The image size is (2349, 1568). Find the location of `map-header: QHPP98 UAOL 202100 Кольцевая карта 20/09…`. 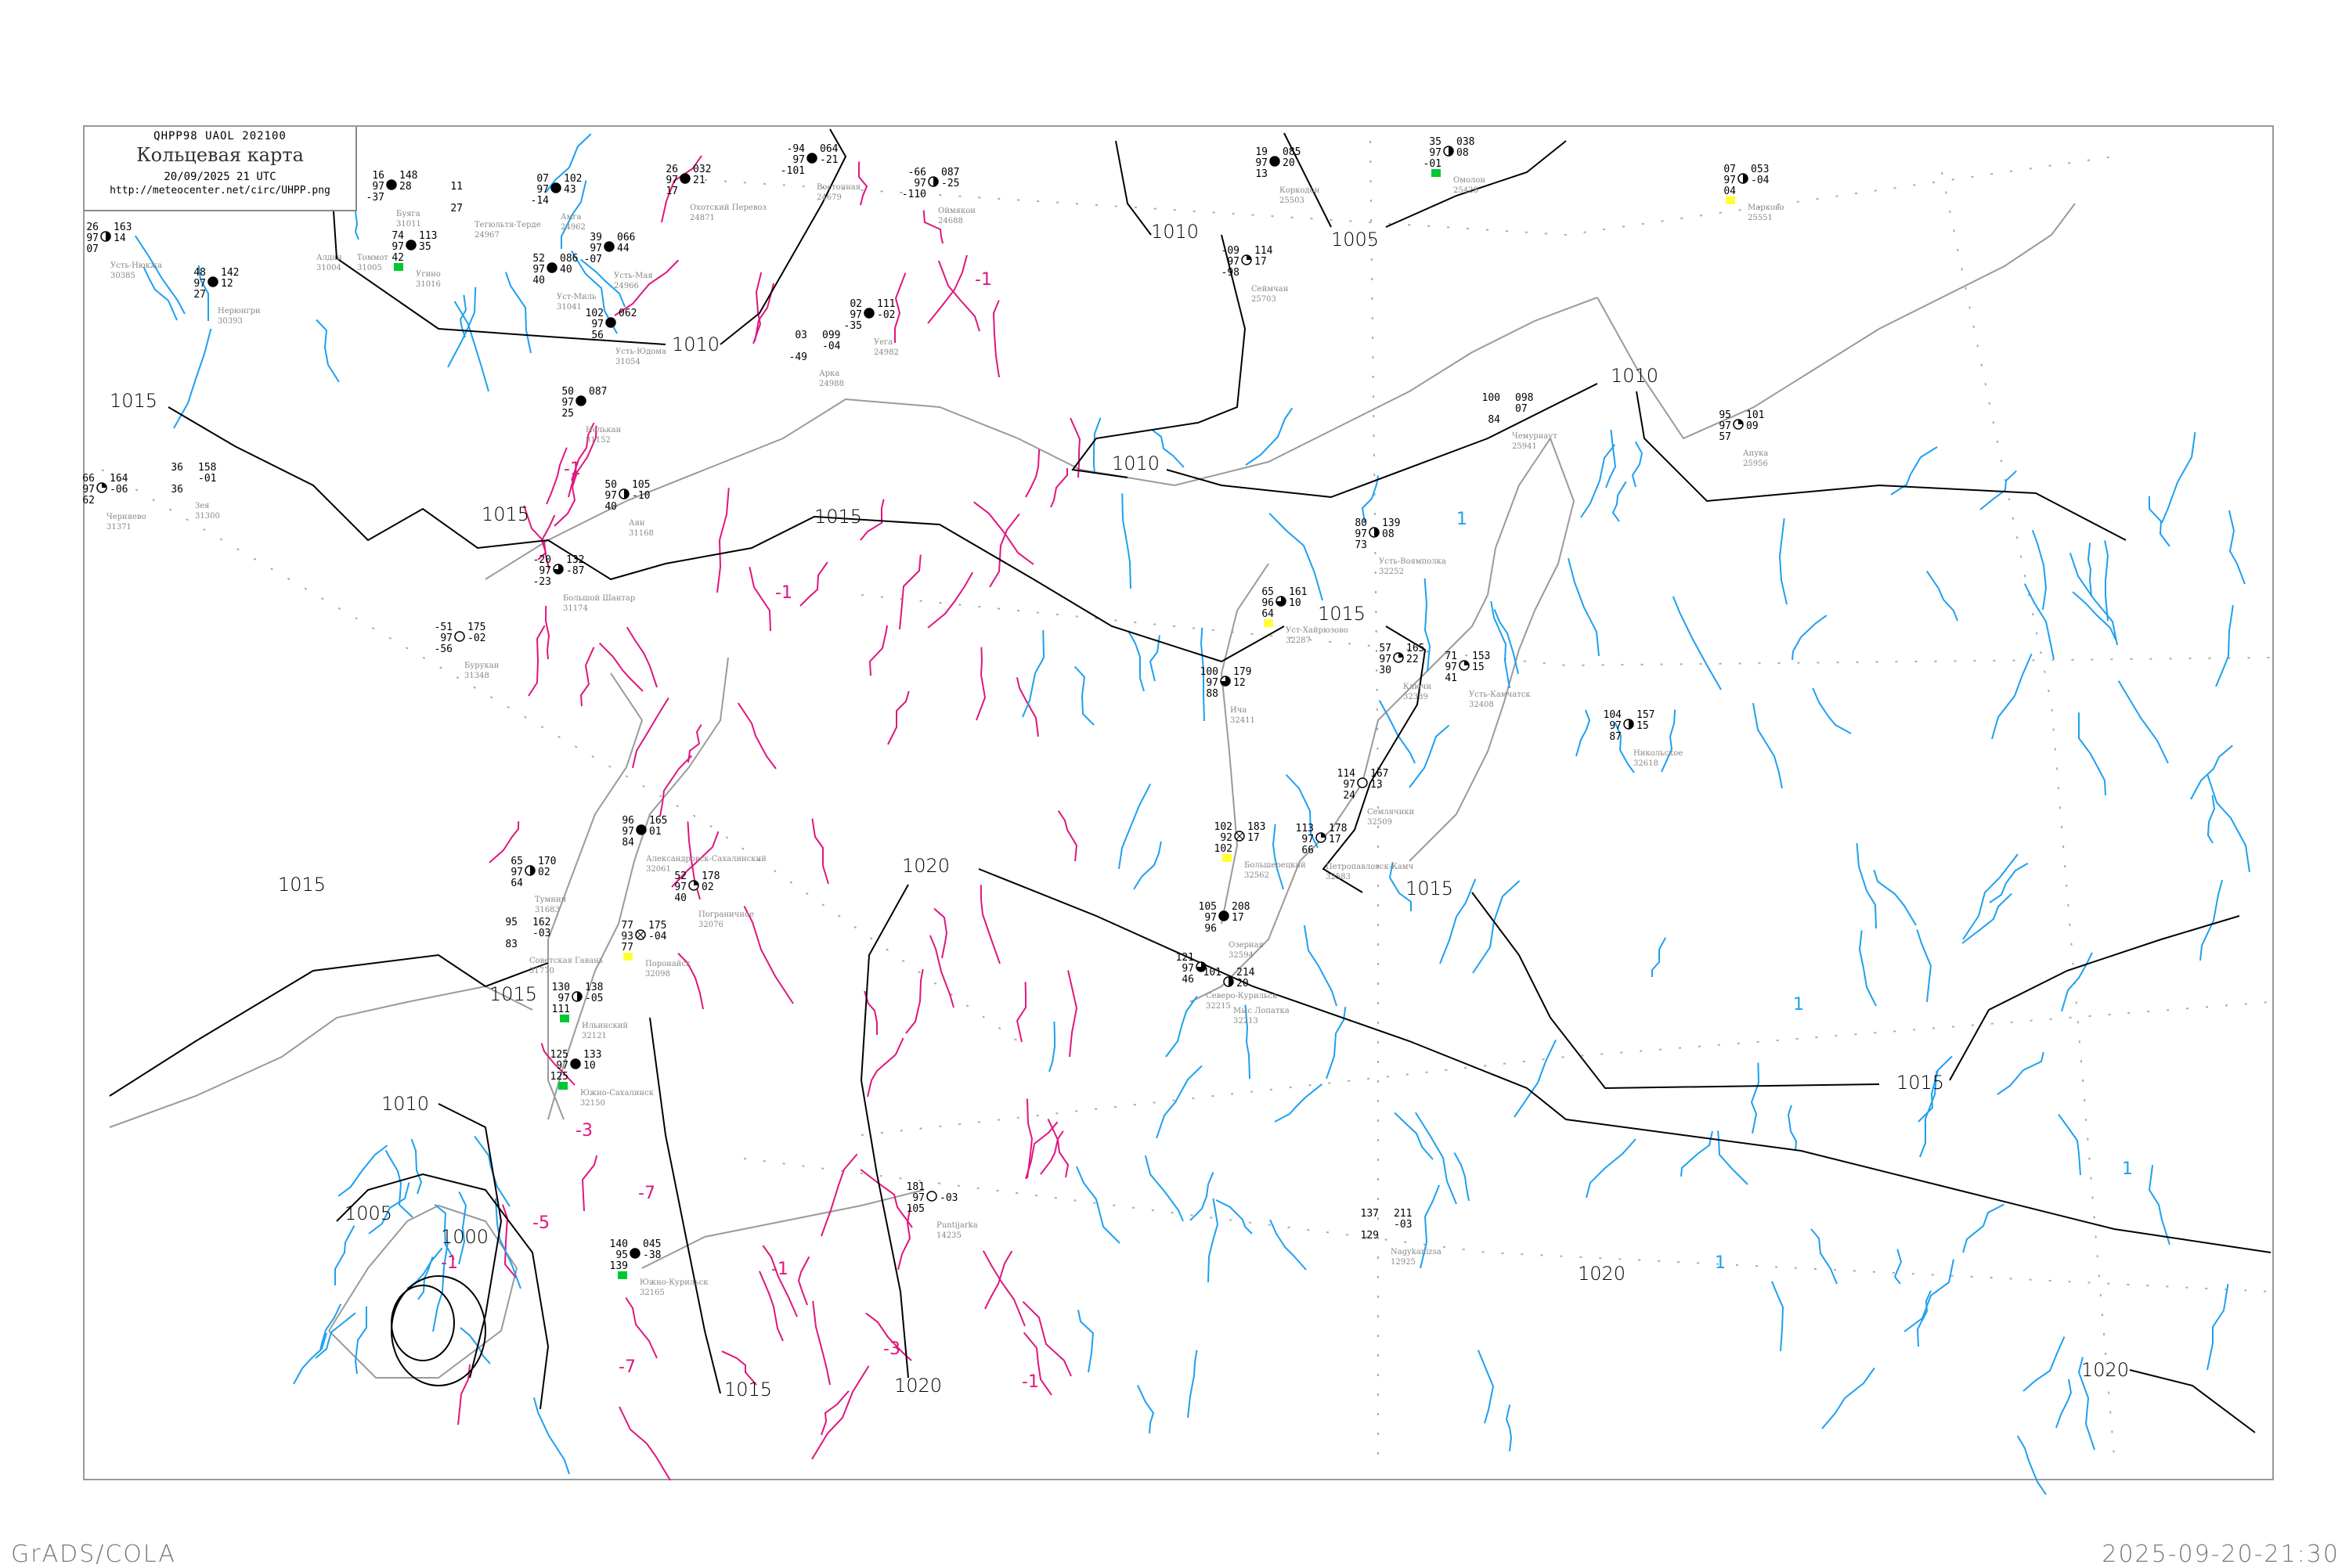

map-header: QHPP98 UAOL 202100 Кольцевая карта 20/09… is located at coordinates (221, 169).